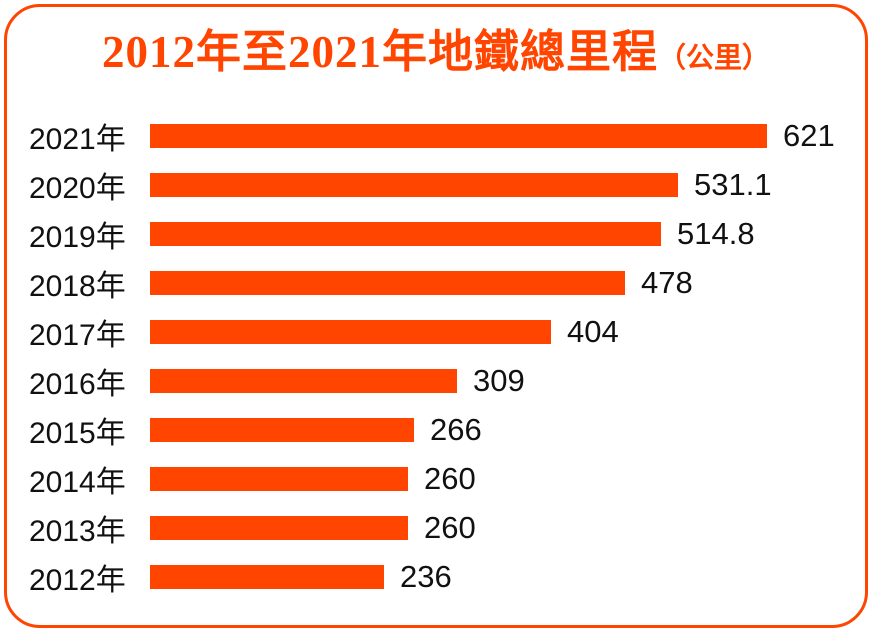 The image size is (878, 638). I want to click on chart-row: 2016年 309, so click(447, 381).